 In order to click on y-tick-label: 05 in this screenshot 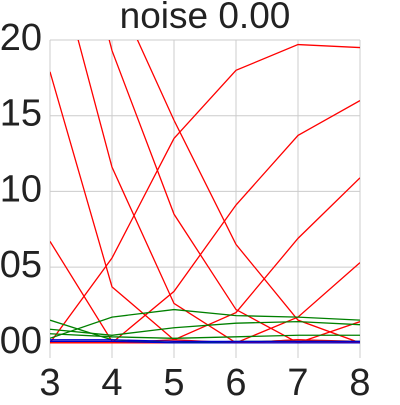, I will do `click(21, 265)`.